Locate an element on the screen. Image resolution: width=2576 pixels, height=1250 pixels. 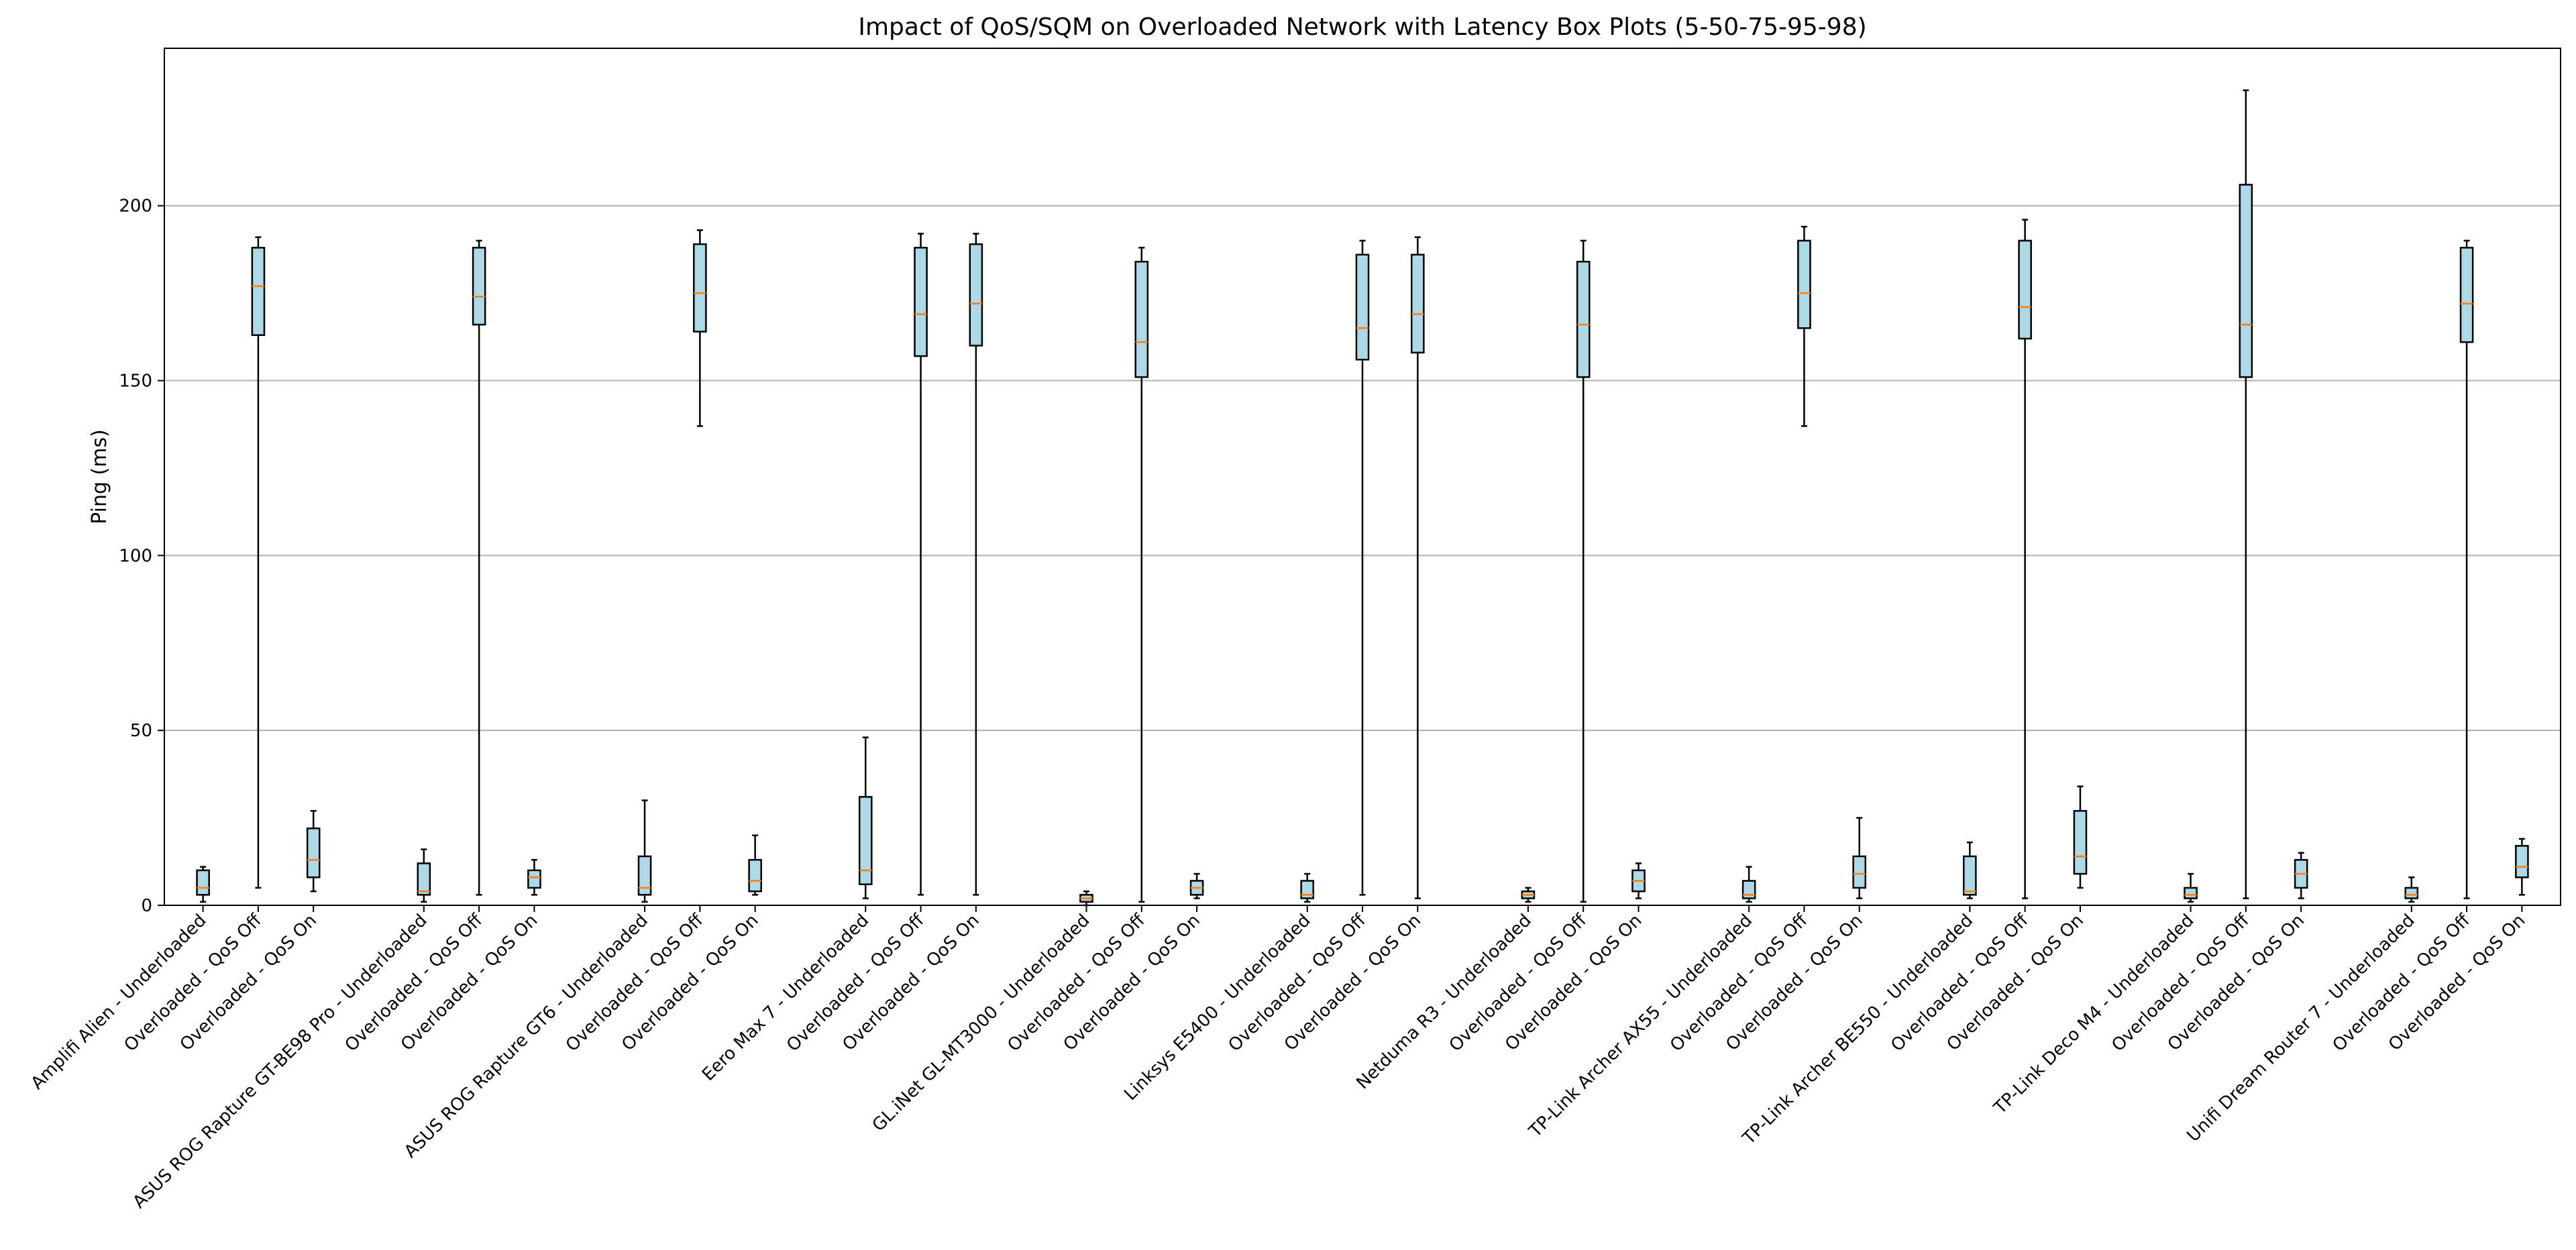
y-axis-label: Ping (ms) is located at coordinates (99, 476).